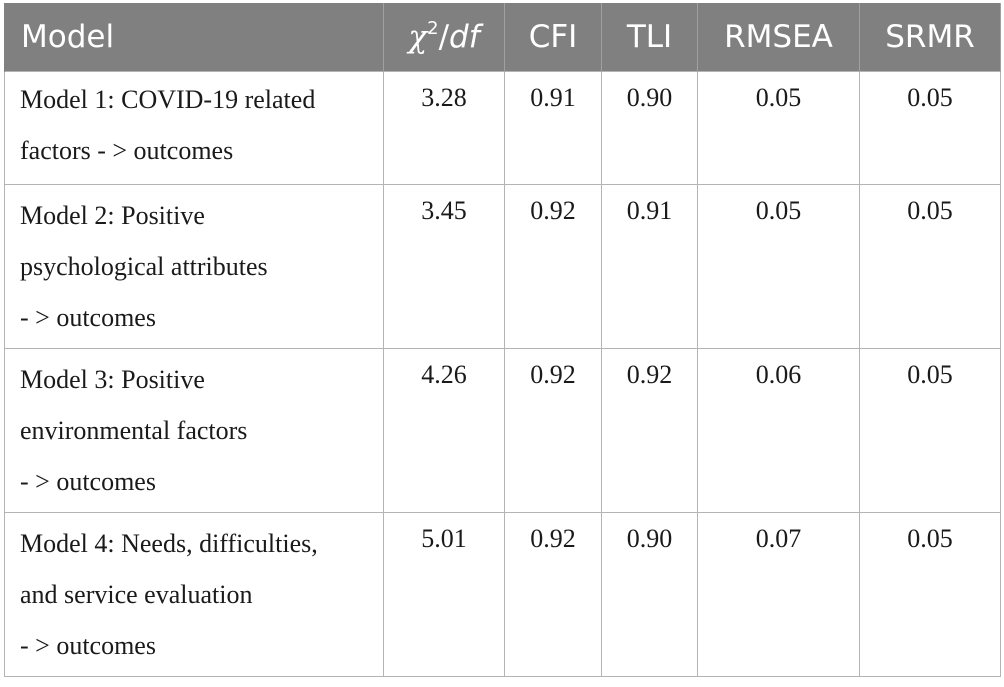  I want to click on table-header: Model χ2/df CFI TLI RMSEA SRMR, so click(502, 37).